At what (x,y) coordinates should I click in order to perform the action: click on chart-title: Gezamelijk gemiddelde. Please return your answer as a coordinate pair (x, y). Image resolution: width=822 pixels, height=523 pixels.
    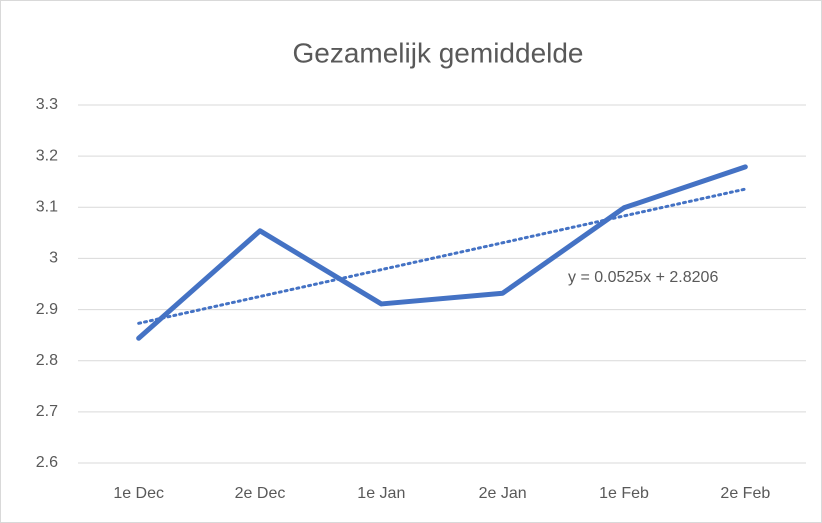
    Looking at the image, I should click on (437, 52).